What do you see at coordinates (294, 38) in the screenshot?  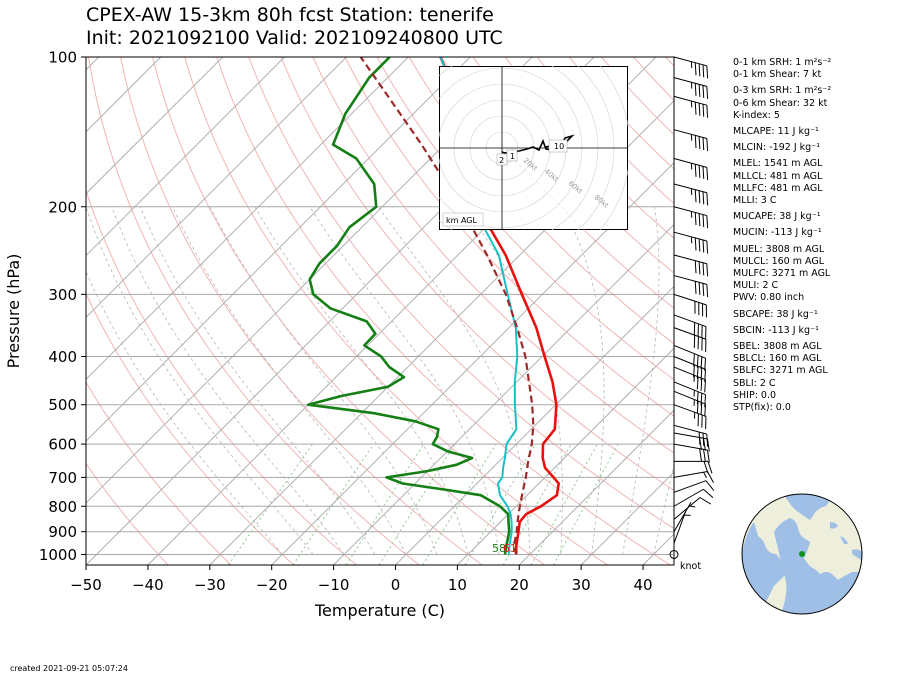 I see `chart-title-line2: Init: 2021092100 Valid: 202109240800 UTC` at bounding box center [294, 38].